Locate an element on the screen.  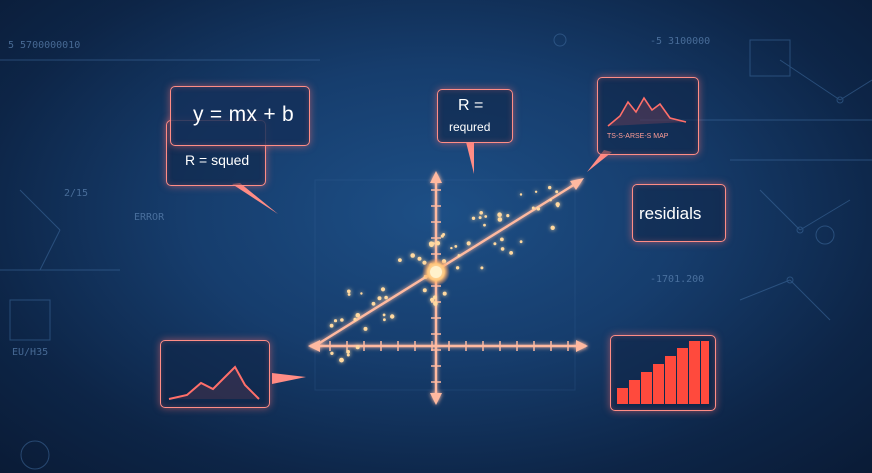
x-axis-arrow-right is located at coordinates (582, 346).